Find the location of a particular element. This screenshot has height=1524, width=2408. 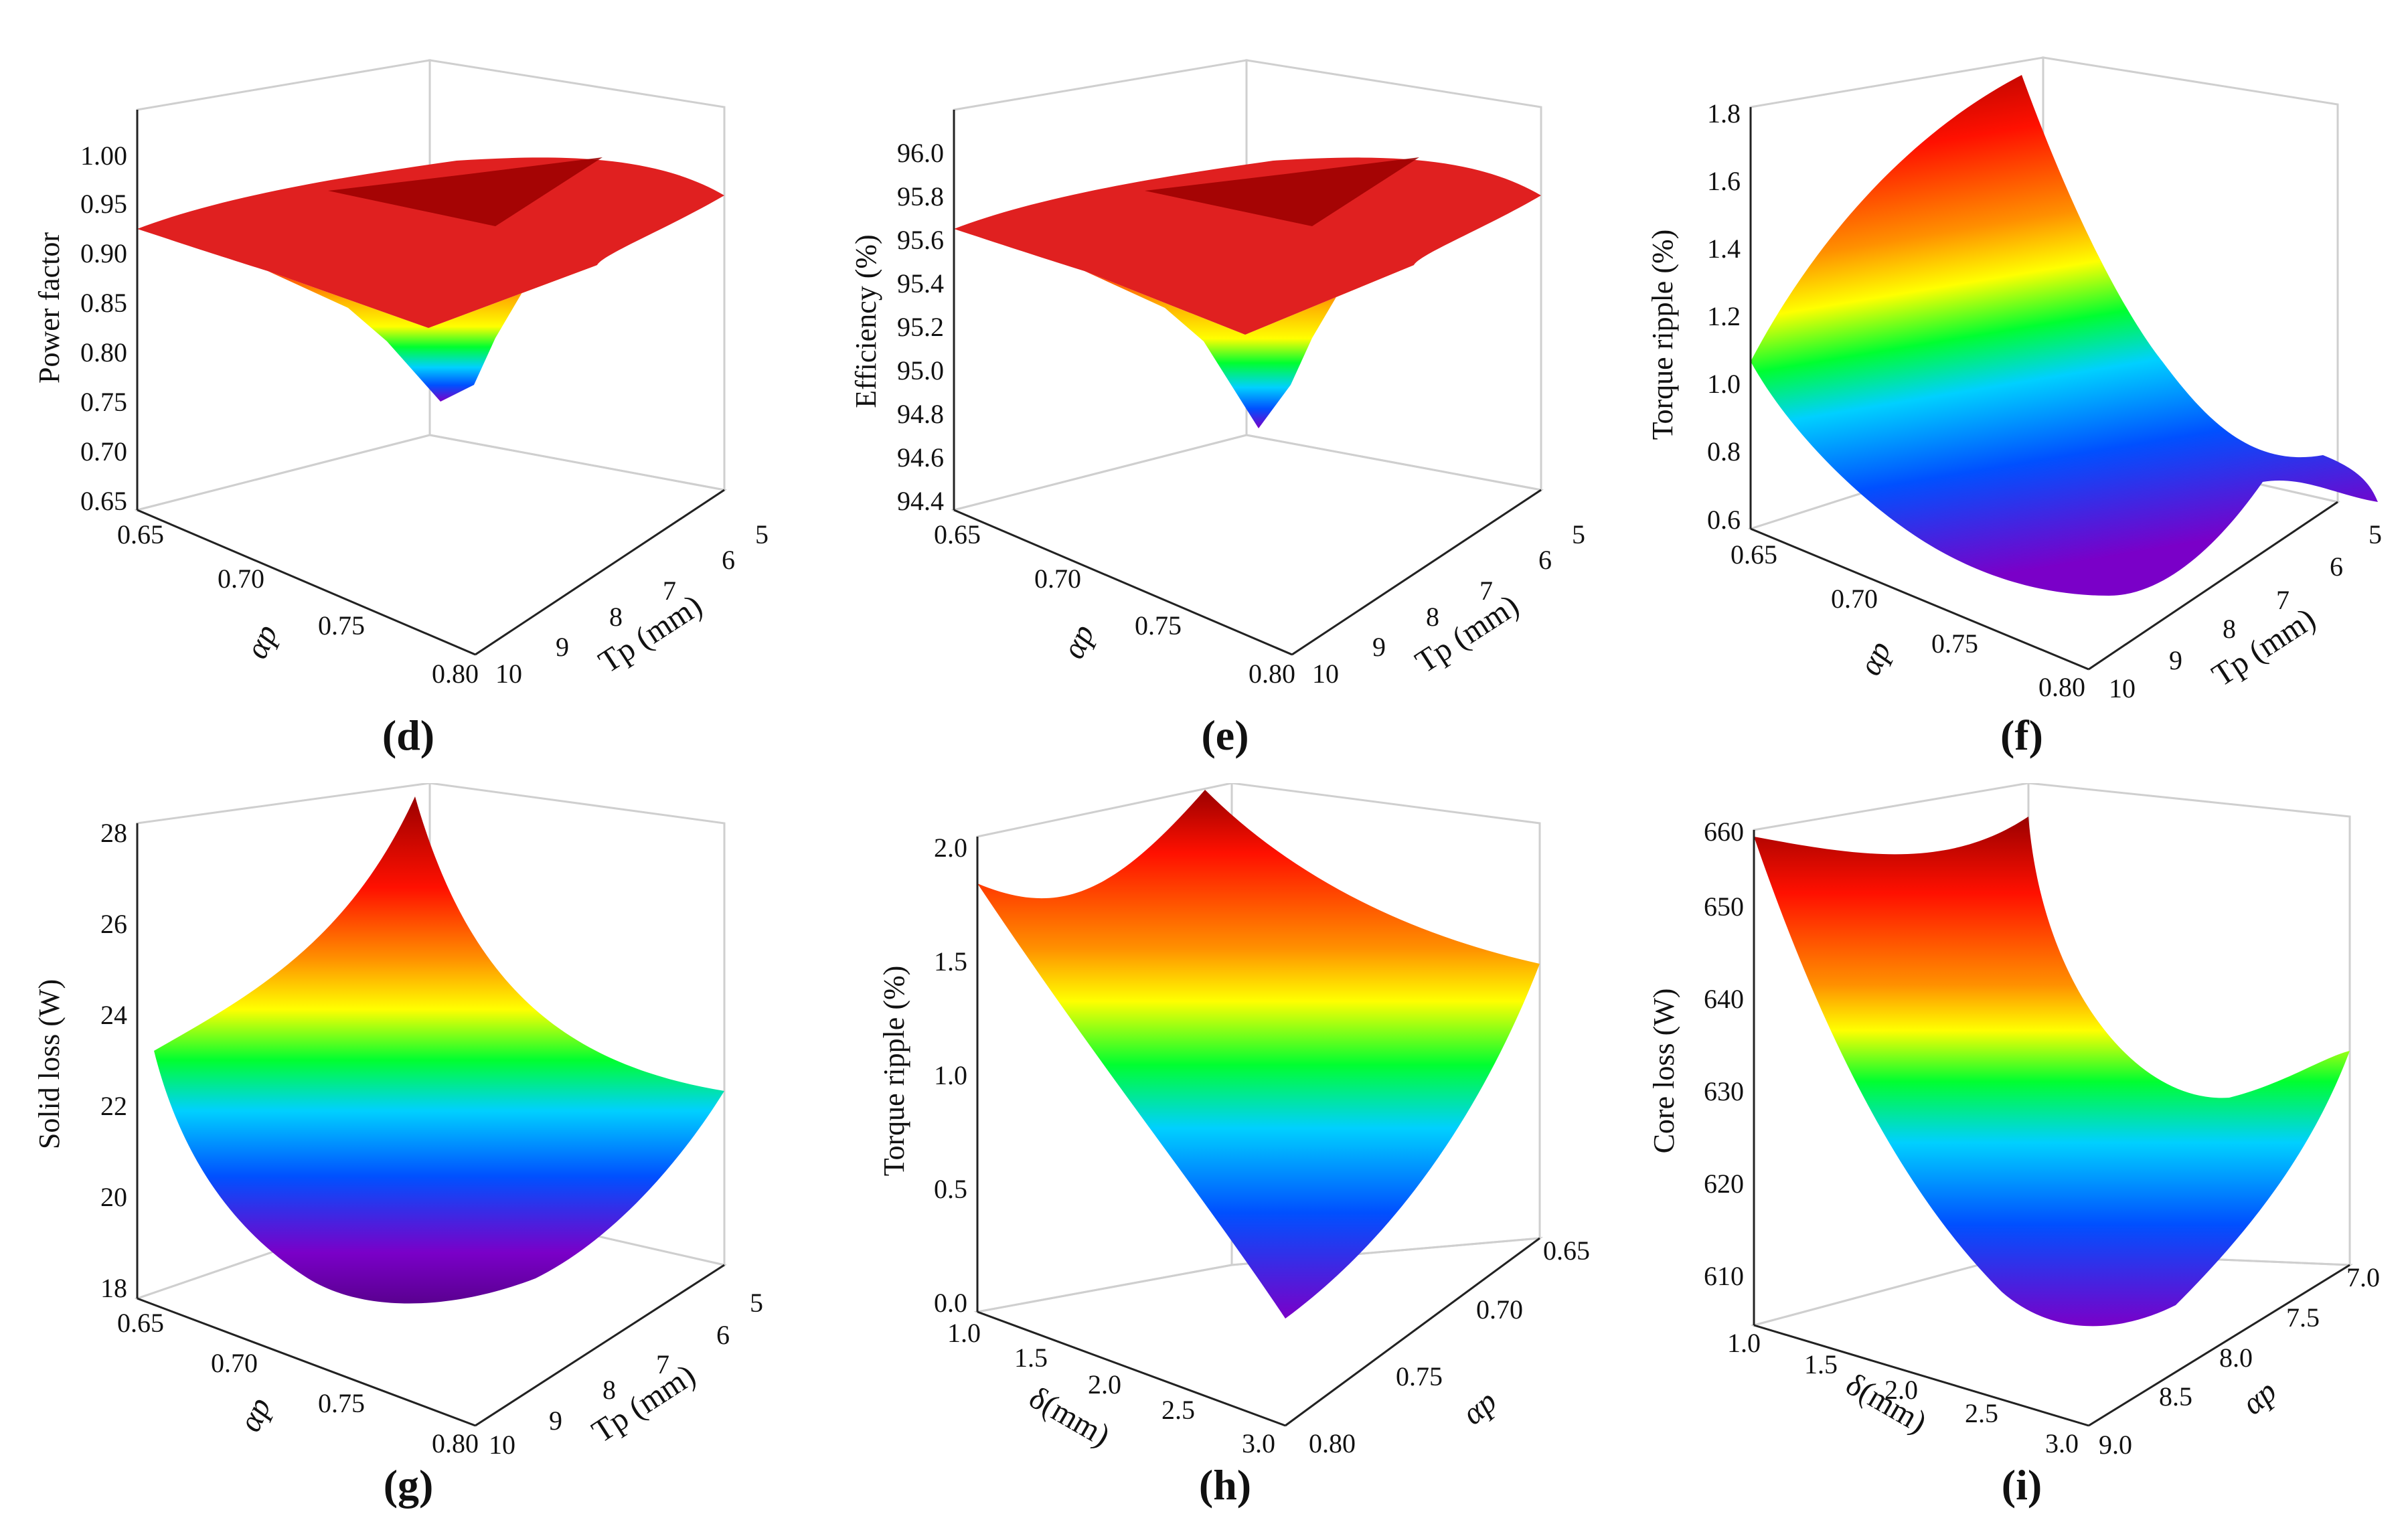

z-tick: 95.6 is located at coordinates (920, 240).